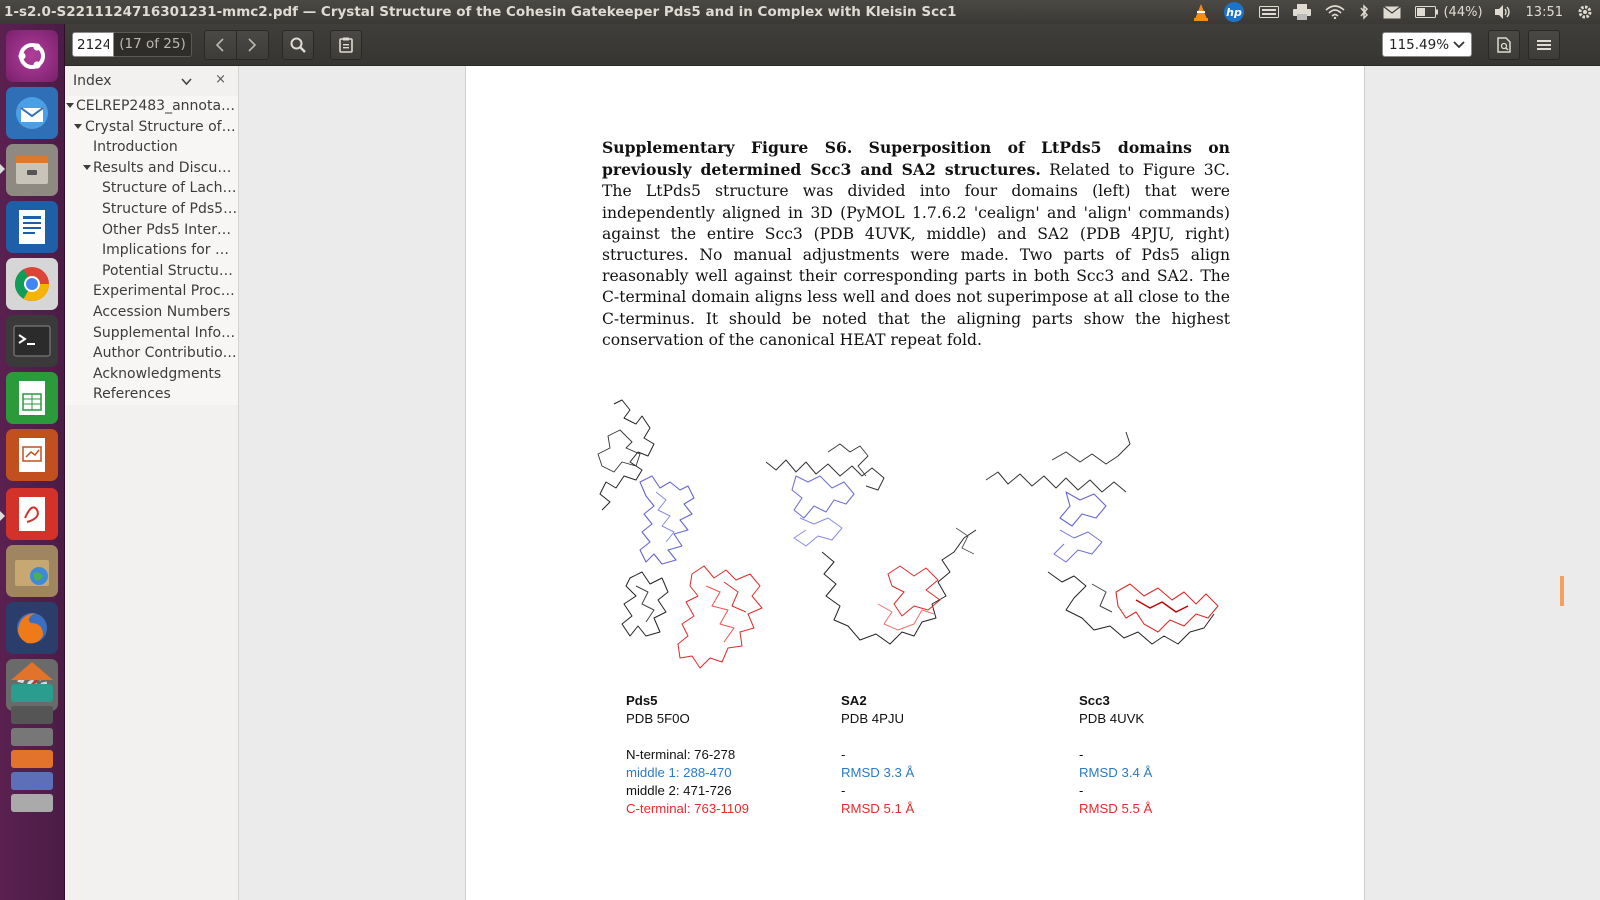 The width and height of the screenshot is (1600, 900). Describe the element at coordinates (1102, 538) in the screenshot. I see `scc3-structure-image` at that location.